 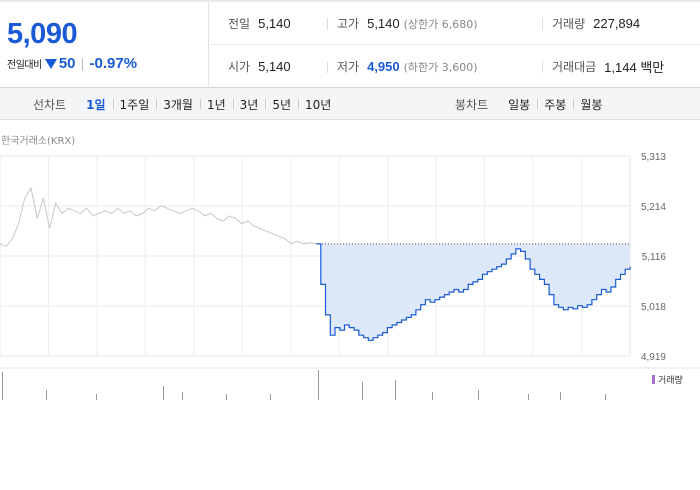 I want to click on y-tick-label: 4,919, so click(x=653, y=357).